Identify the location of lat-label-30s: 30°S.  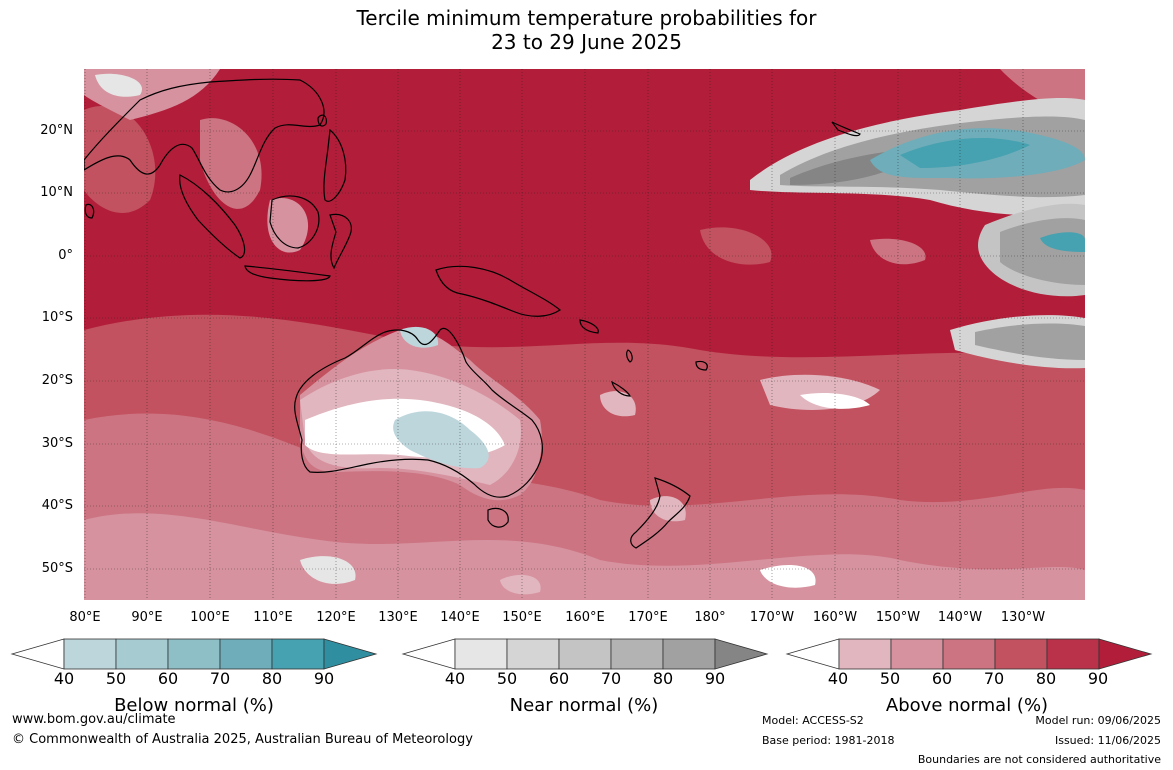
(57, 443).